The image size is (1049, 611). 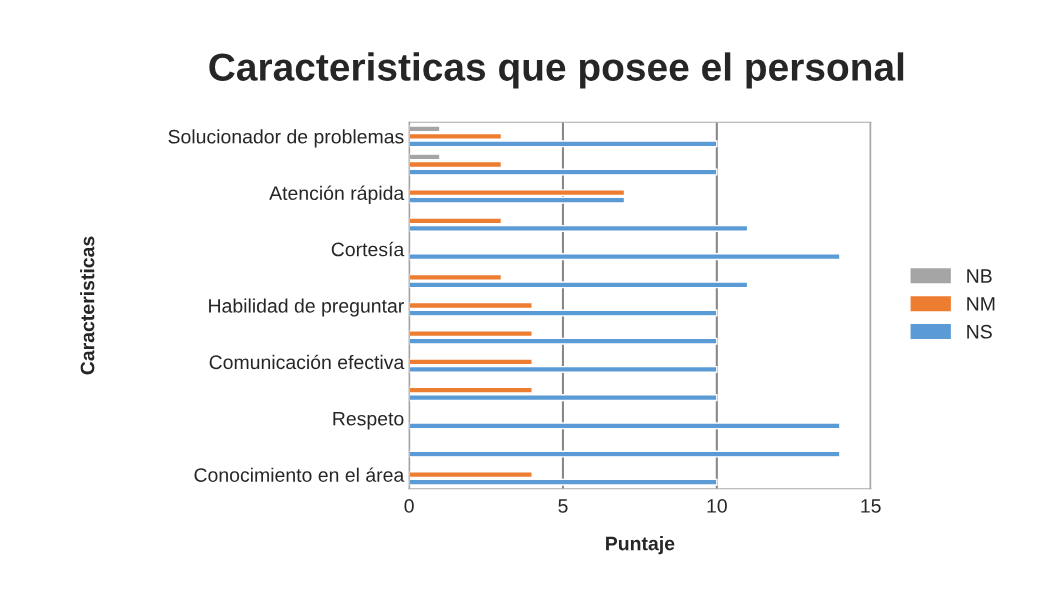 I want to click on chart-title: Caracteristicas que posee el personal, so click(x=556, y=70).